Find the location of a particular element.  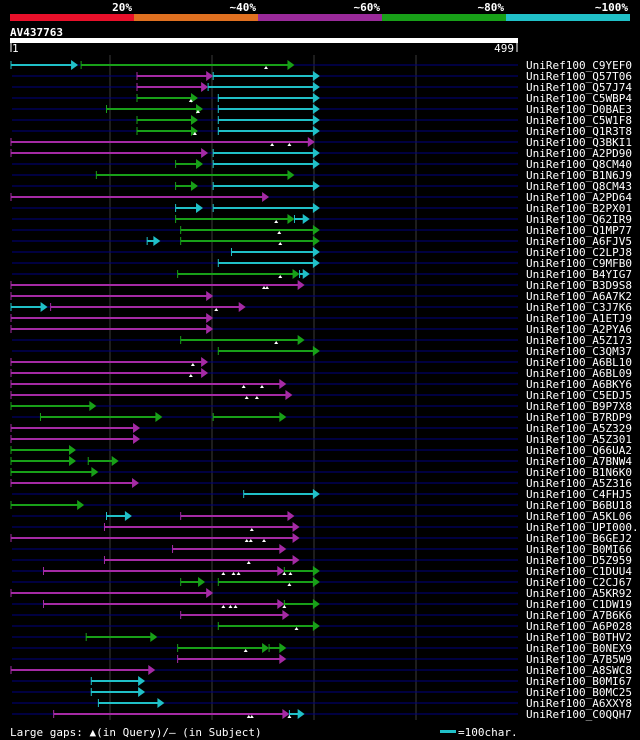

hit-row: UniRef100_C3QM37 is located at coordinates (322, 351).